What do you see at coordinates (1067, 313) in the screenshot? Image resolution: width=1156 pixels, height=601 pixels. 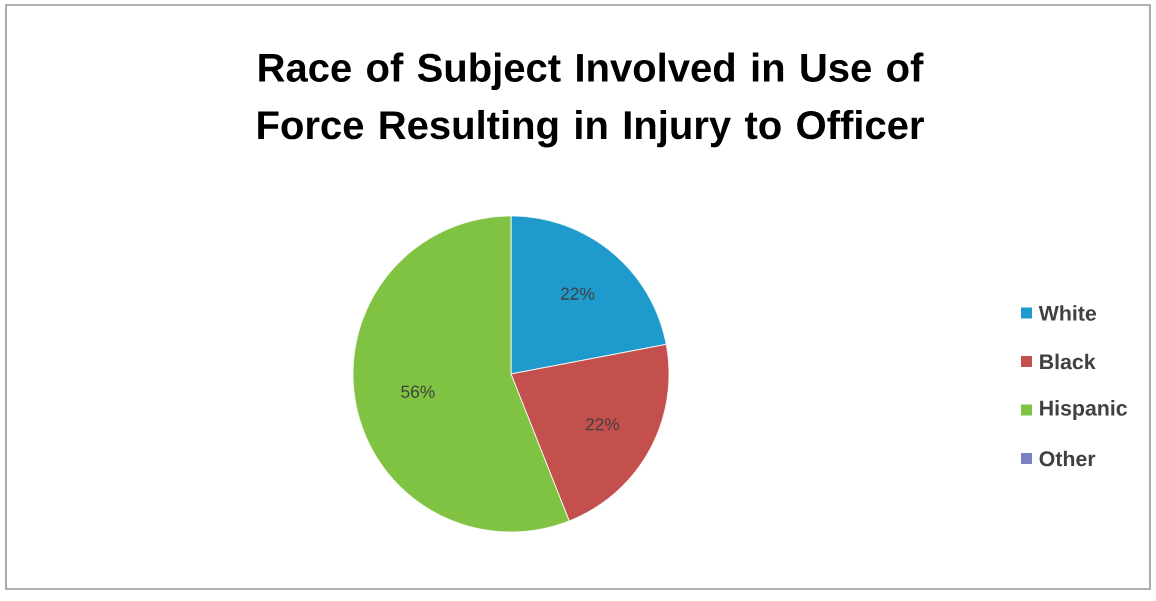 I see `legend-label: White` at bounding box center [1067, 313].